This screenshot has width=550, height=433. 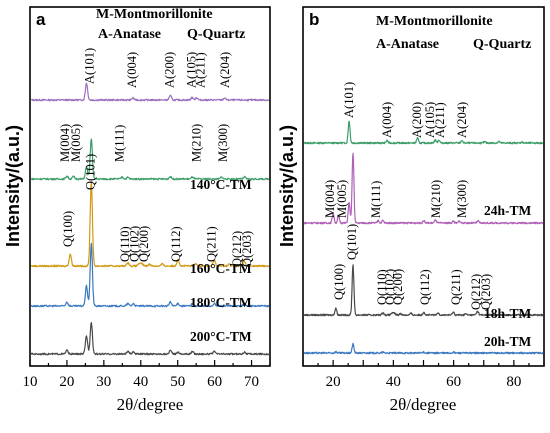 I want to click on legend-montmorillonite-b: M-Montmorillonite, so click(x=434, y=21).